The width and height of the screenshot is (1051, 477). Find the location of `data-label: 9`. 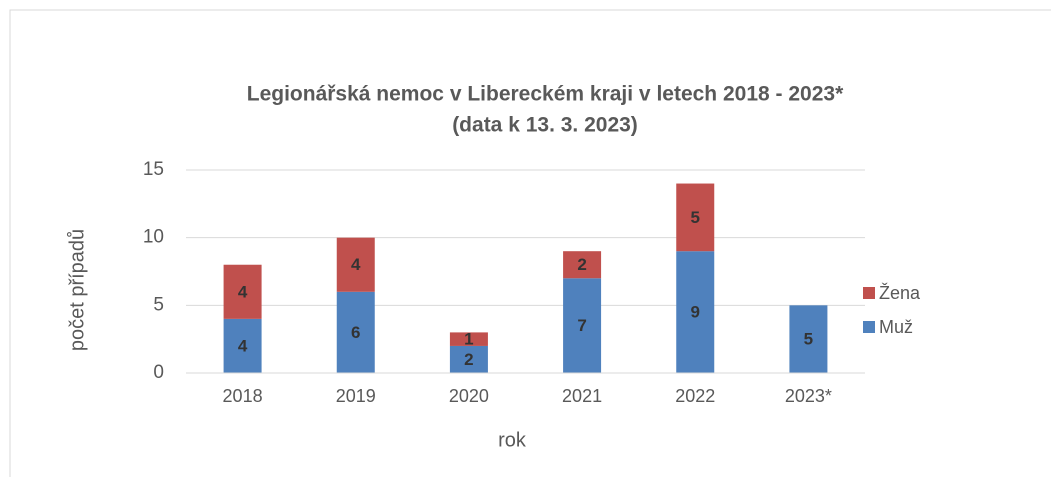

data-label: 9 is located at coordinates (695, 312).